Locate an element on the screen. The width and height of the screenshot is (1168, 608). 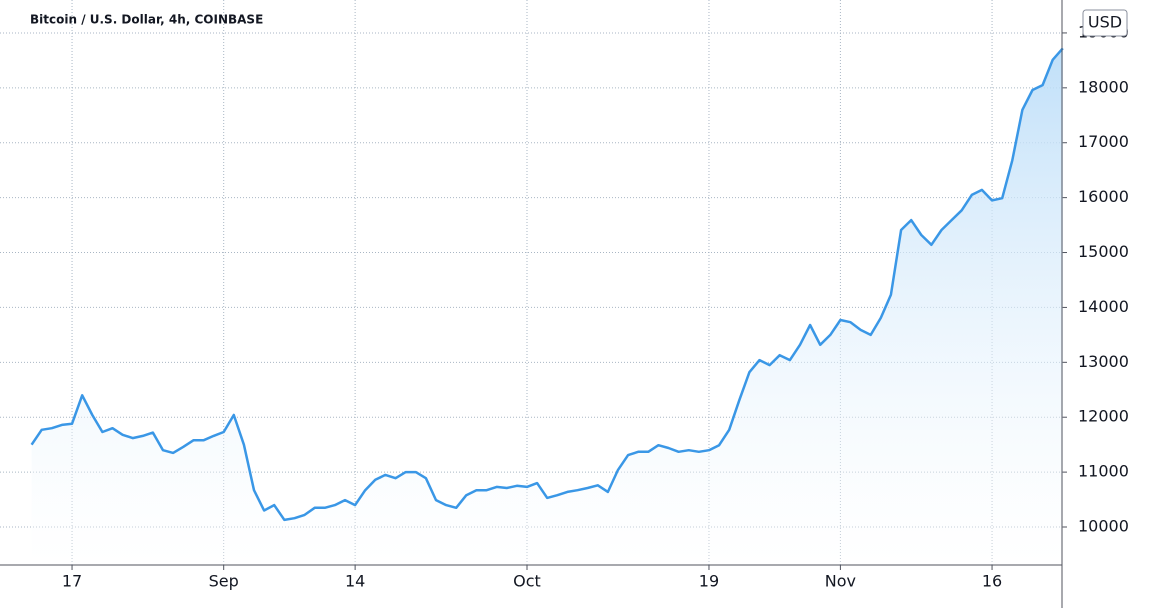
currency-label: USD is located at coordinates (1105, 22).